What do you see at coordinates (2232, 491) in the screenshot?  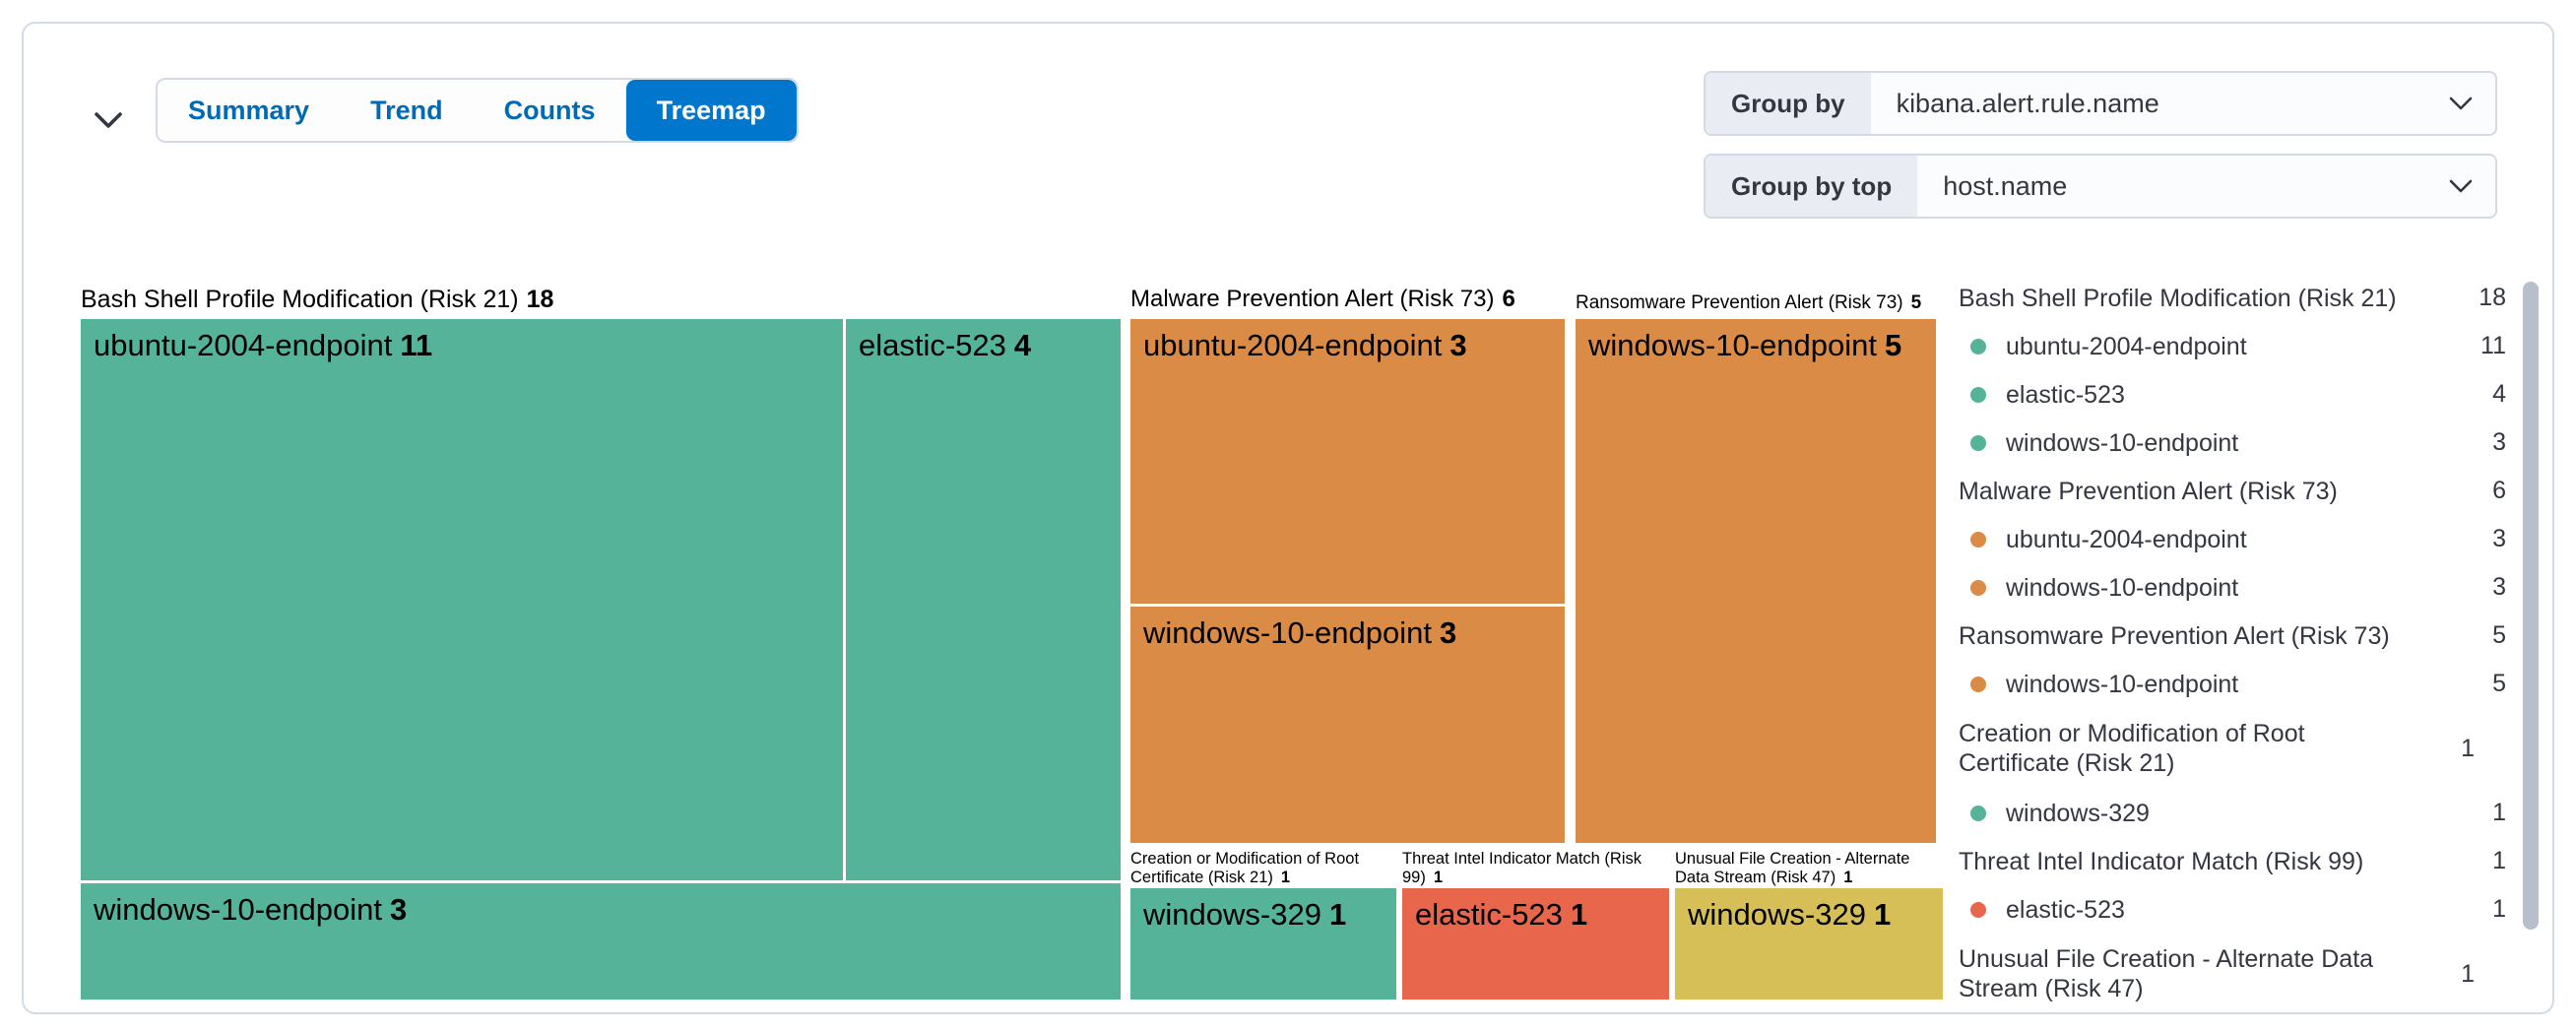 I see `legend-group-item: Malware Prevention Alert (Risk 73) 6` at bounding box center [2232, 491].